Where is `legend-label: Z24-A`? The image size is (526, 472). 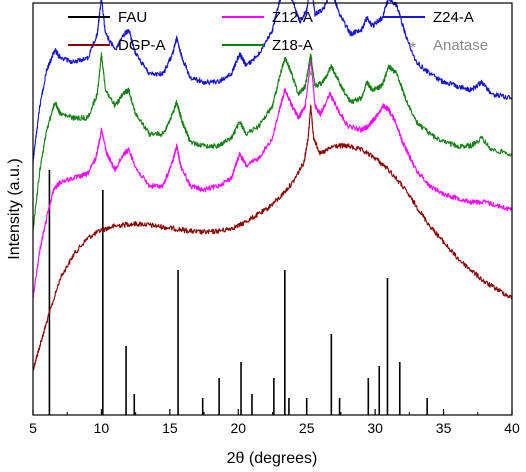 legend-label: Z24-A is located at coordinates (453, 17).